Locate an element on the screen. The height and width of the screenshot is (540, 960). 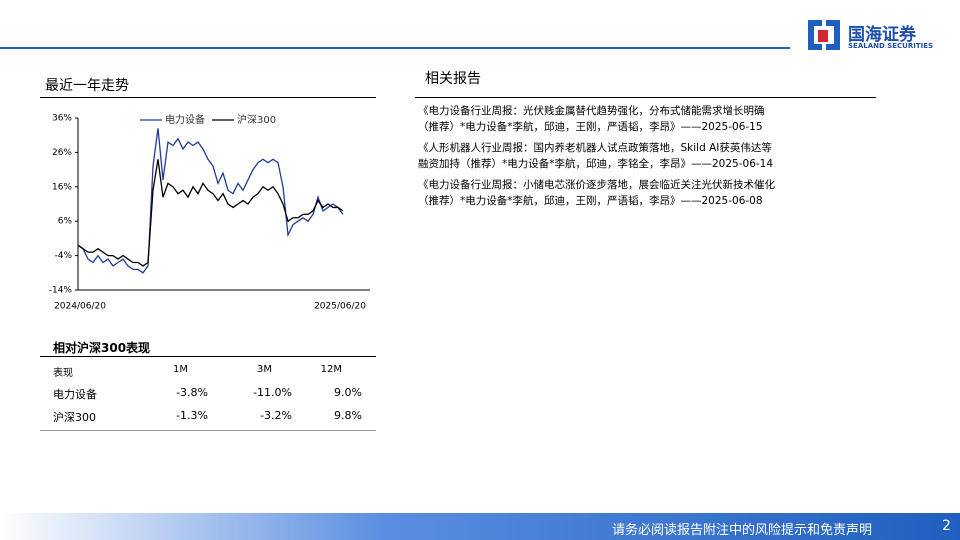
logo-sub: SEALAND SECURITIES is located at coordinates (891, 46).